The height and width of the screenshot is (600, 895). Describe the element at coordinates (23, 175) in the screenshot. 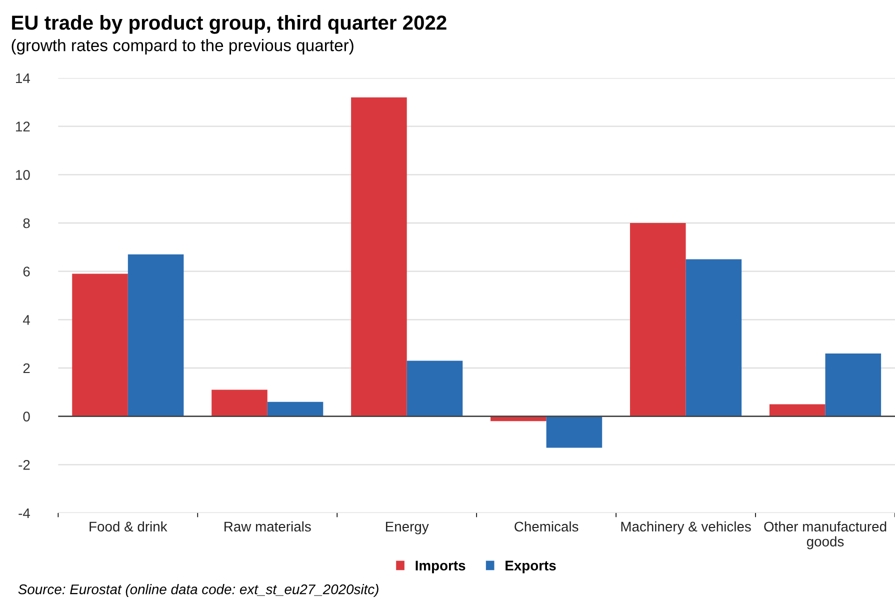

I see `y-tick-label: 10` at that location.